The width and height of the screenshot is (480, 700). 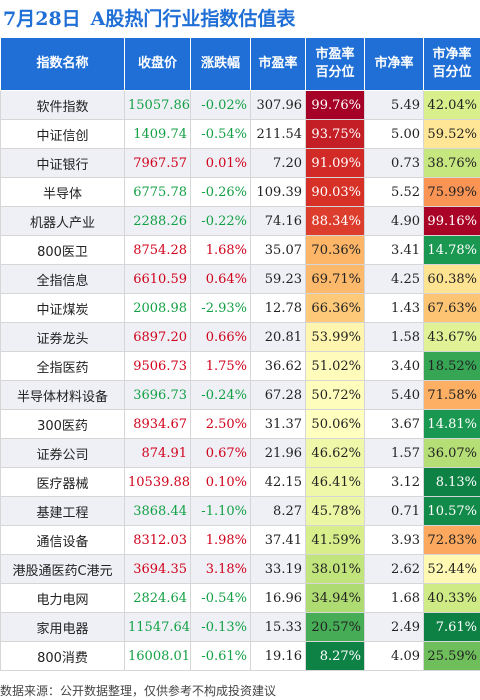 What do you see at coordinates (278, 366) in the screenshot?
I see `pe-cell: 36.62` at bounding box center [278, 366].